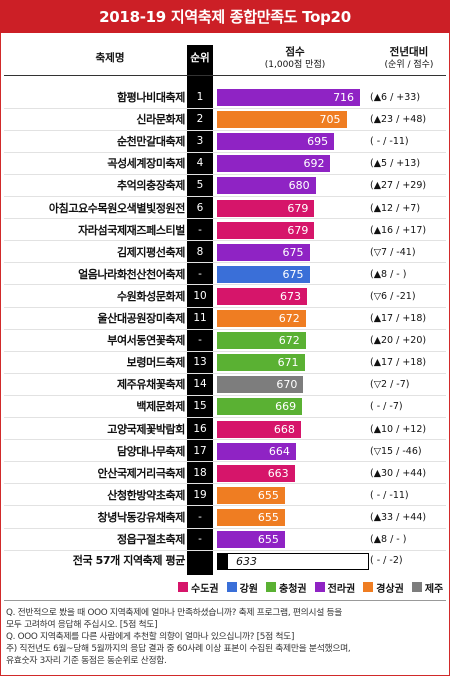 The width and height of the screenshot is (450, 676). Describe the element at coordinates (156, 363) in the screenshot. I see `festival-name: 보령머드축제` at that location.